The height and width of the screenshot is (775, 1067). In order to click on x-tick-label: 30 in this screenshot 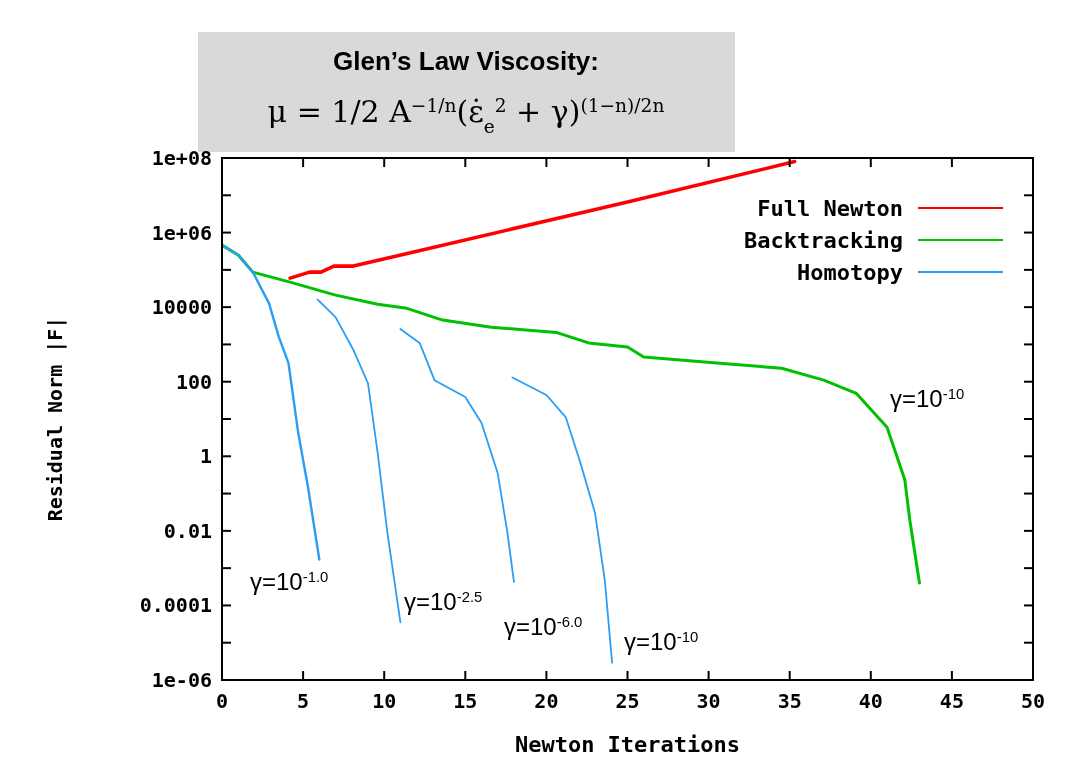, I will do `click(708, 701)`.